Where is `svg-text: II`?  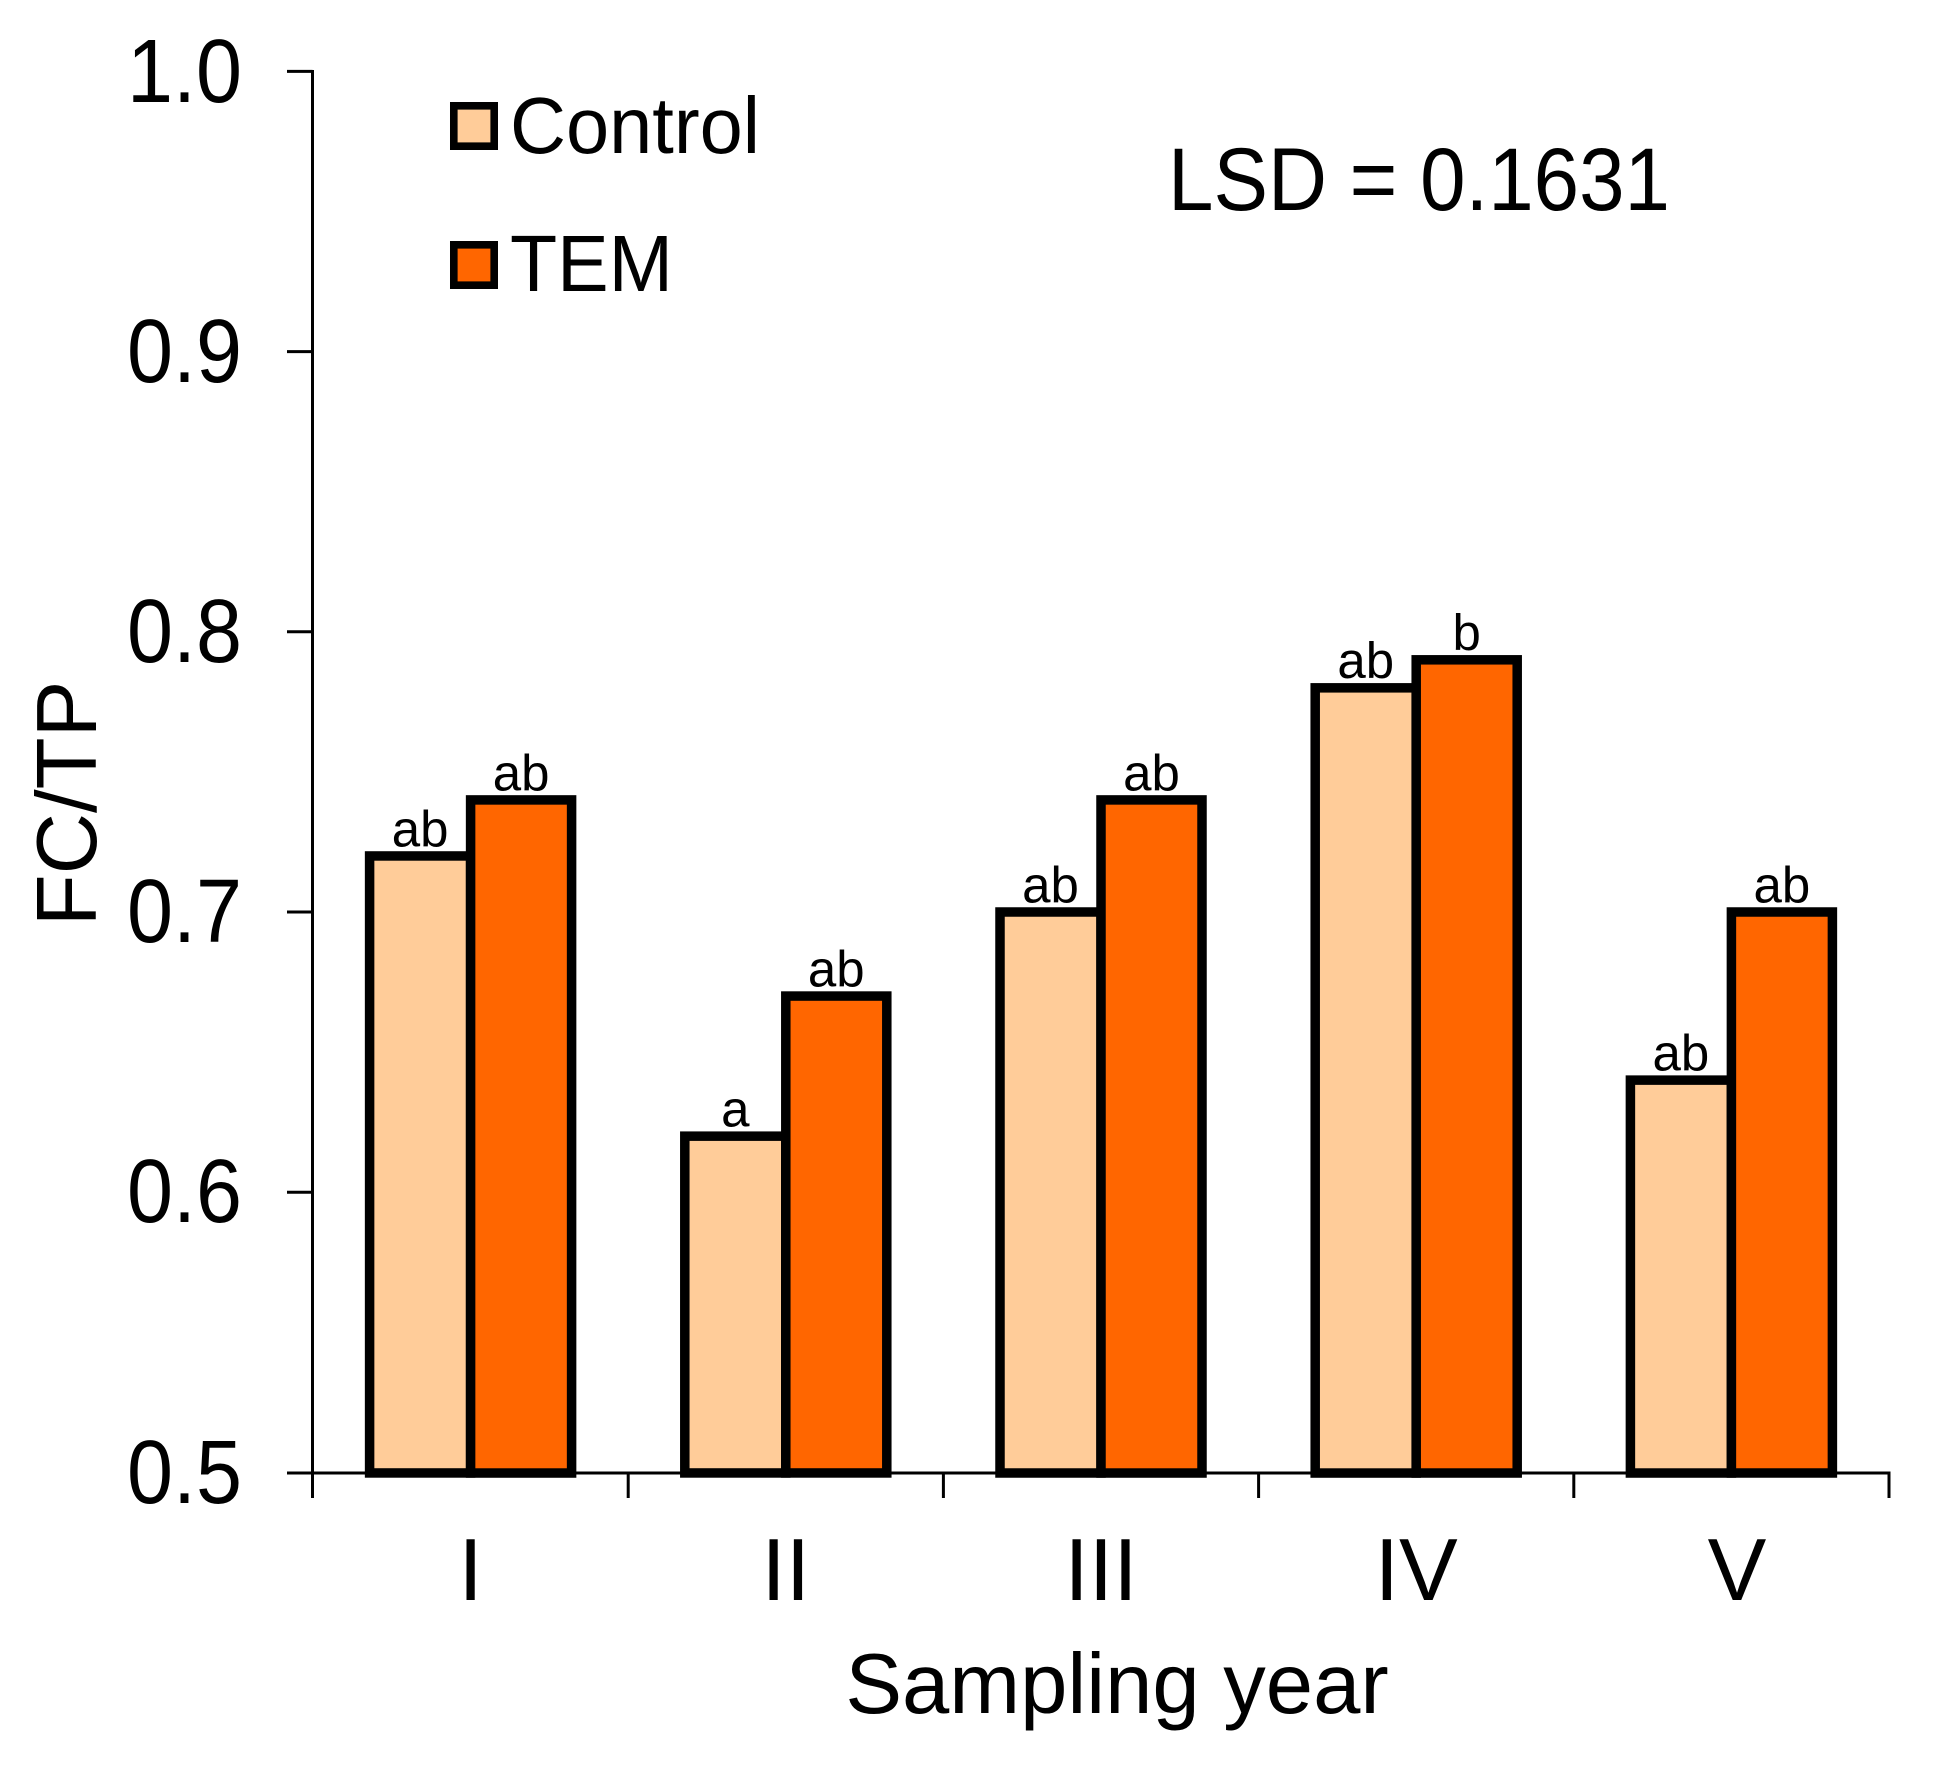
svg-text: II is located at coordinates (785, 1569).